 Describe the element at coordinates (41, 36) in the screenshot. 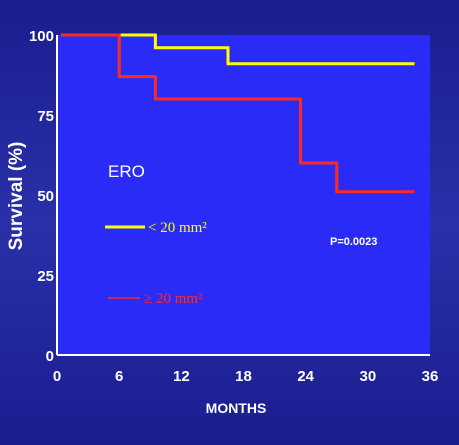

I see `y-tick-label: 100` at that location.